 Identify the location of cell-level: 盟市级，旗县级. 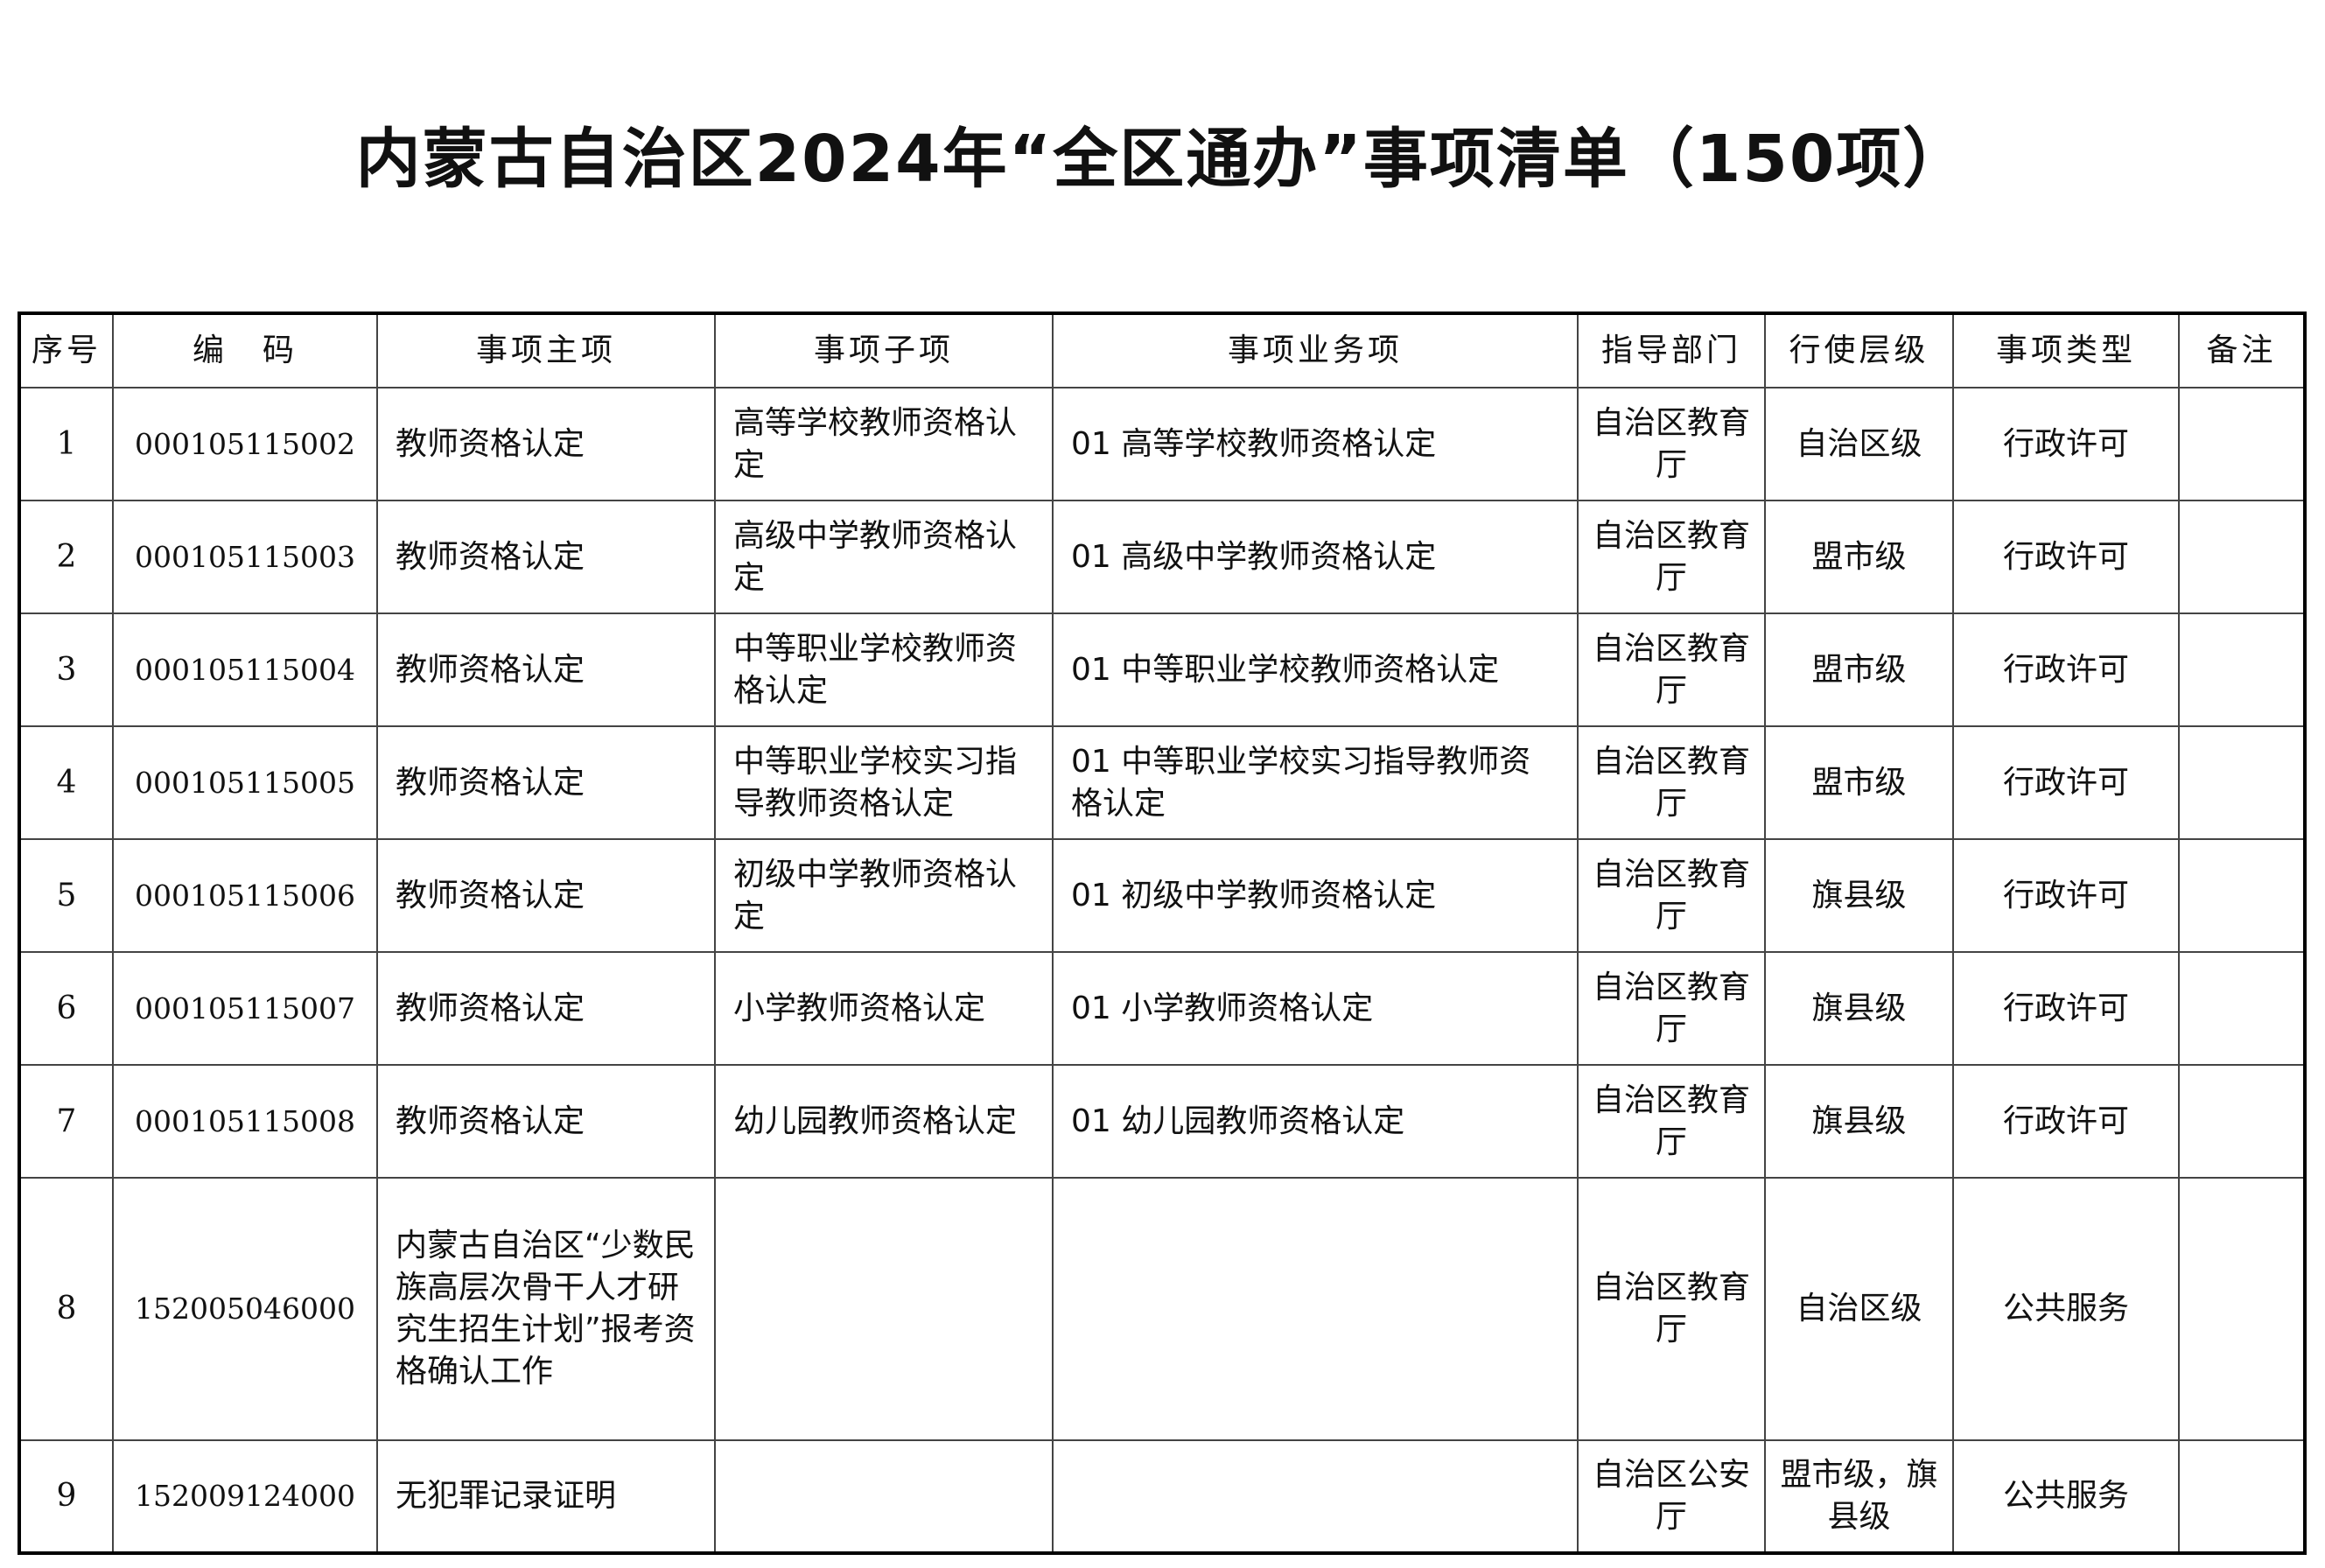
(1859, 1496).